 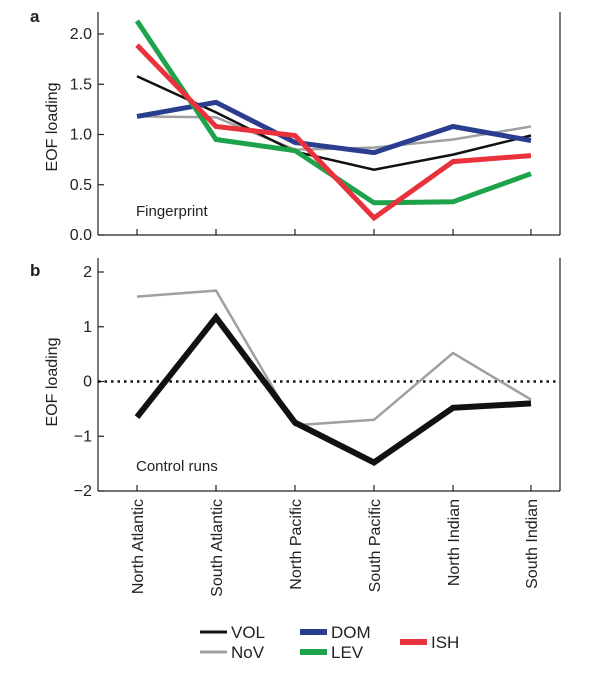 I want to click on y-tick-label: 0, so click(x=87, y=382).